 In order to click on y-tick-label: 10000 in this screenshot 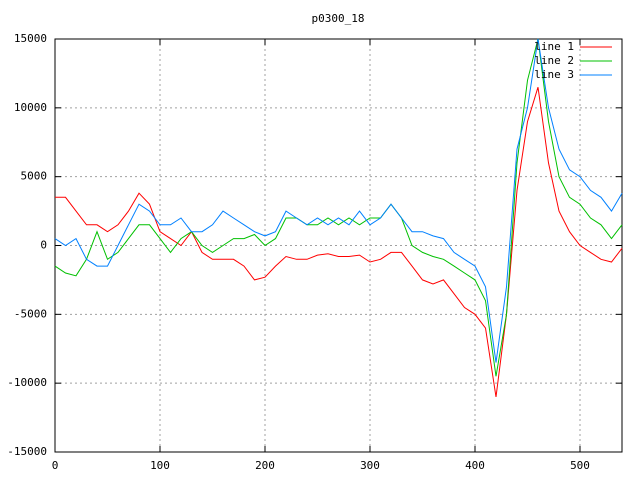, I will do `click(30, 107)`.